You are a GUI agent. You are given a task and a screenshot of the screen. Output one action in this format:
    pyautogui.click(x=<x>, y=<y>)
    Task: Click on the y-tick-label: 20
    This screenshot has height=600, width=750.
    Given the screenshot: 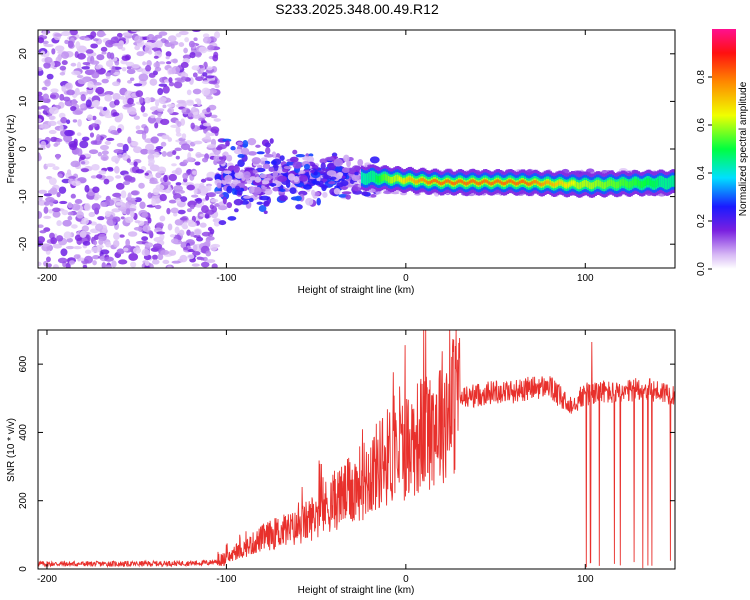 What is the action you would take?
    pyautogui.click(x=23, y=54)
    